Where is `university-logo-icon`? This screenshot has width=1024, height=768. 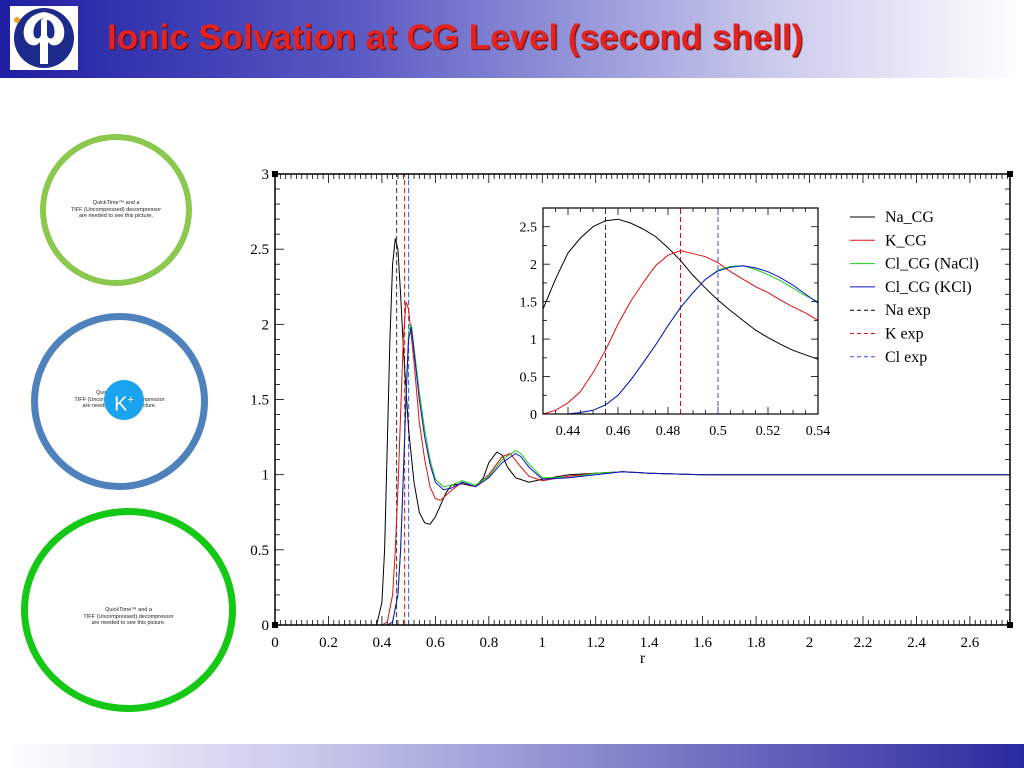
university-logo-icon is located at coordinates (44, 38).